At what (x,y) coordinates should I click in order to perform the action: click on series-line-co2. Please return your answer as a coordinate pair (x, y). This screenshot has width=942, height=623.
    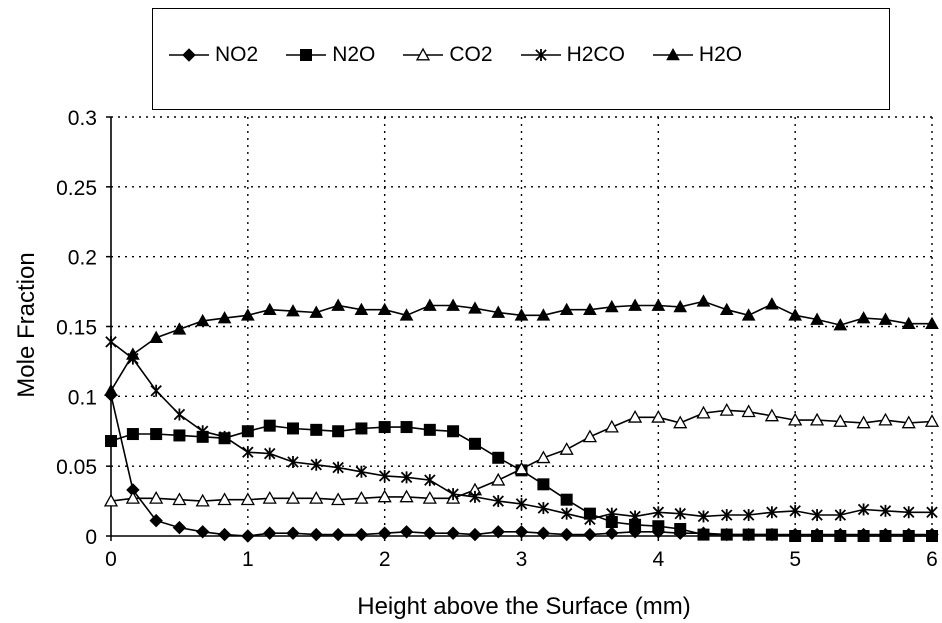
    Looking at the image, I should click on (521, 455).